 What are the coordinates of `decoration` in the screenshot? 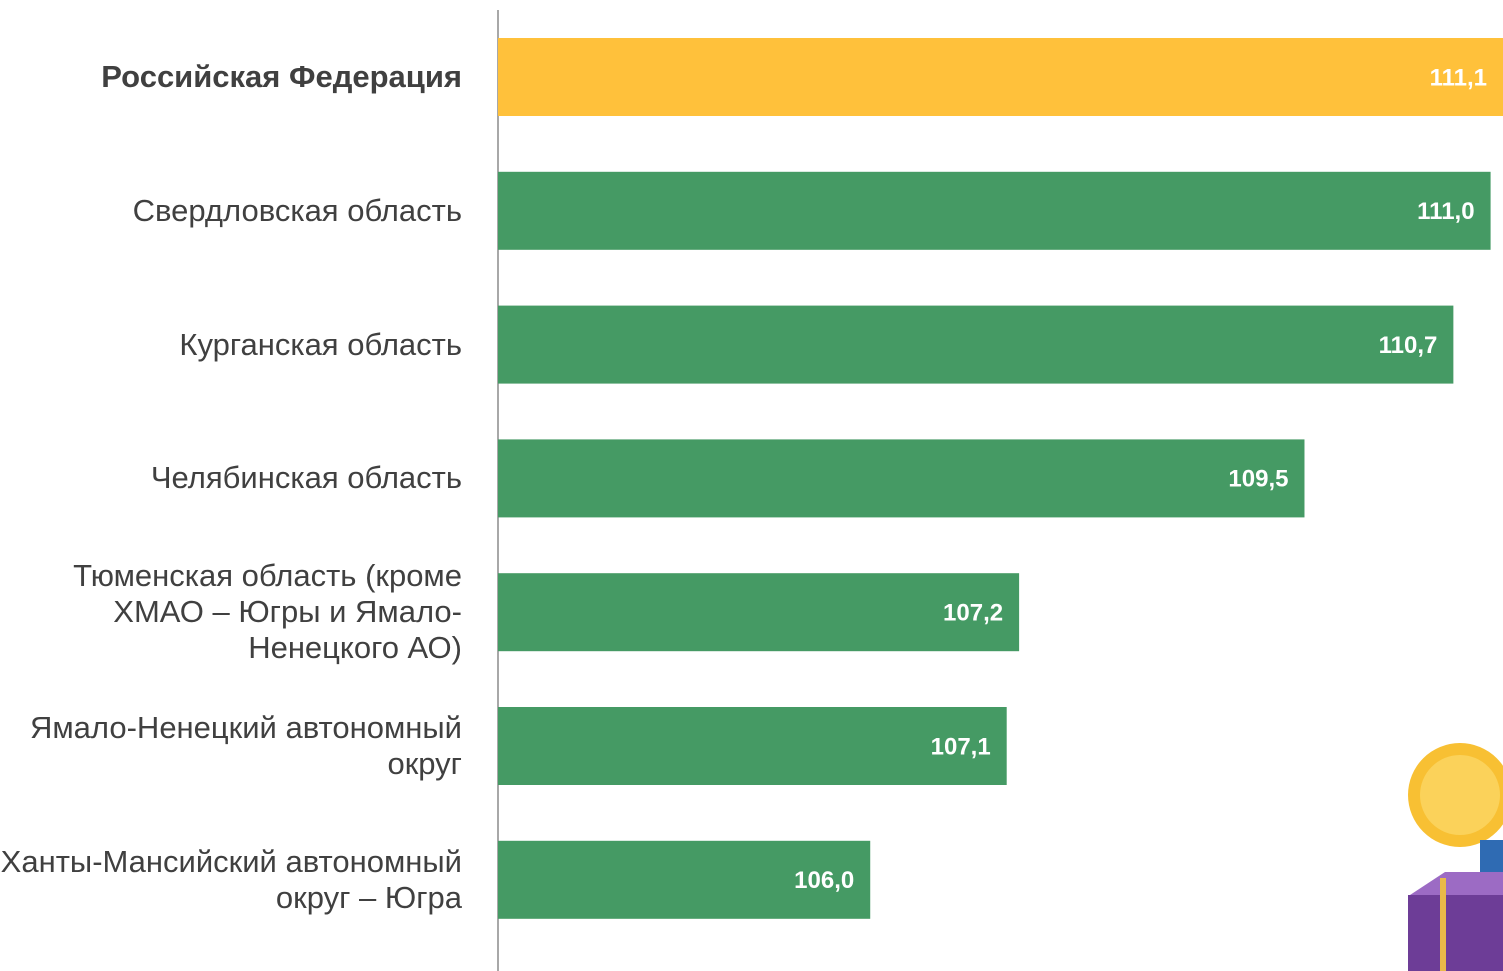 It's located at (1455, 857).